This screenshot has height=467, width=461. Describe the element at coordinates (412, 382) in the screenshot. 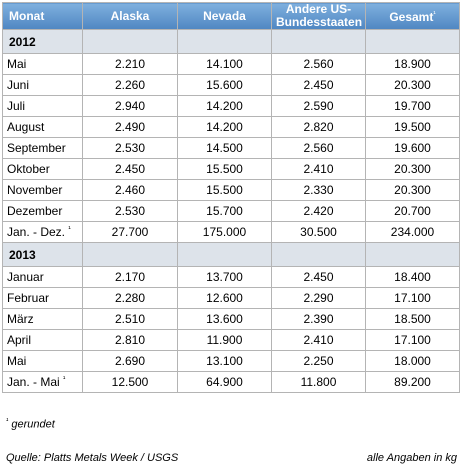

I see `total-cell-gesamt: 89.200` at that location.